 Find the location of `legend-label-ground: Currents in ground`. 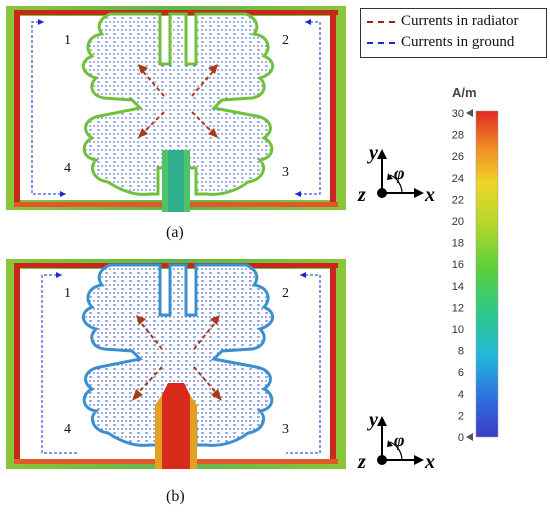

legend-label-ground: Currents in ground is located at coordinates (458, 42).